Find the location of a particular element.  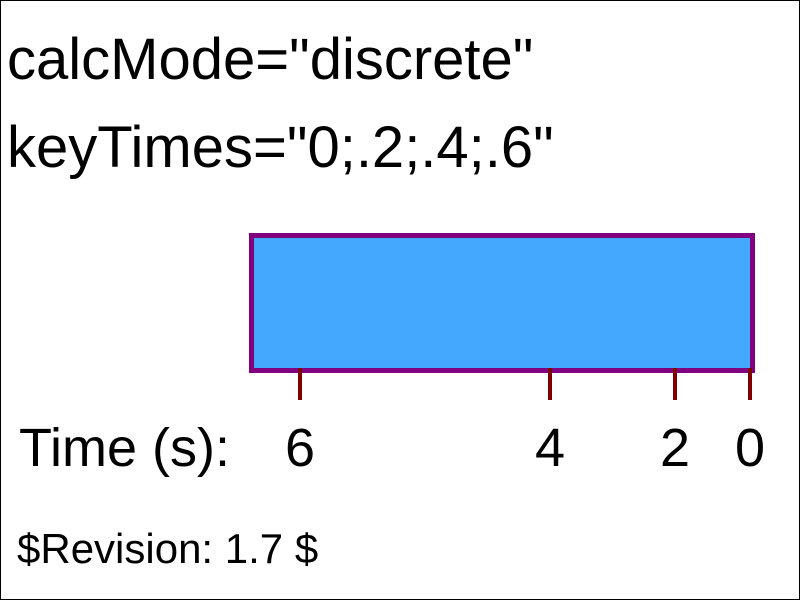

calc-mode-text: calcMode="discrete" is located at coordinates (270, 59).